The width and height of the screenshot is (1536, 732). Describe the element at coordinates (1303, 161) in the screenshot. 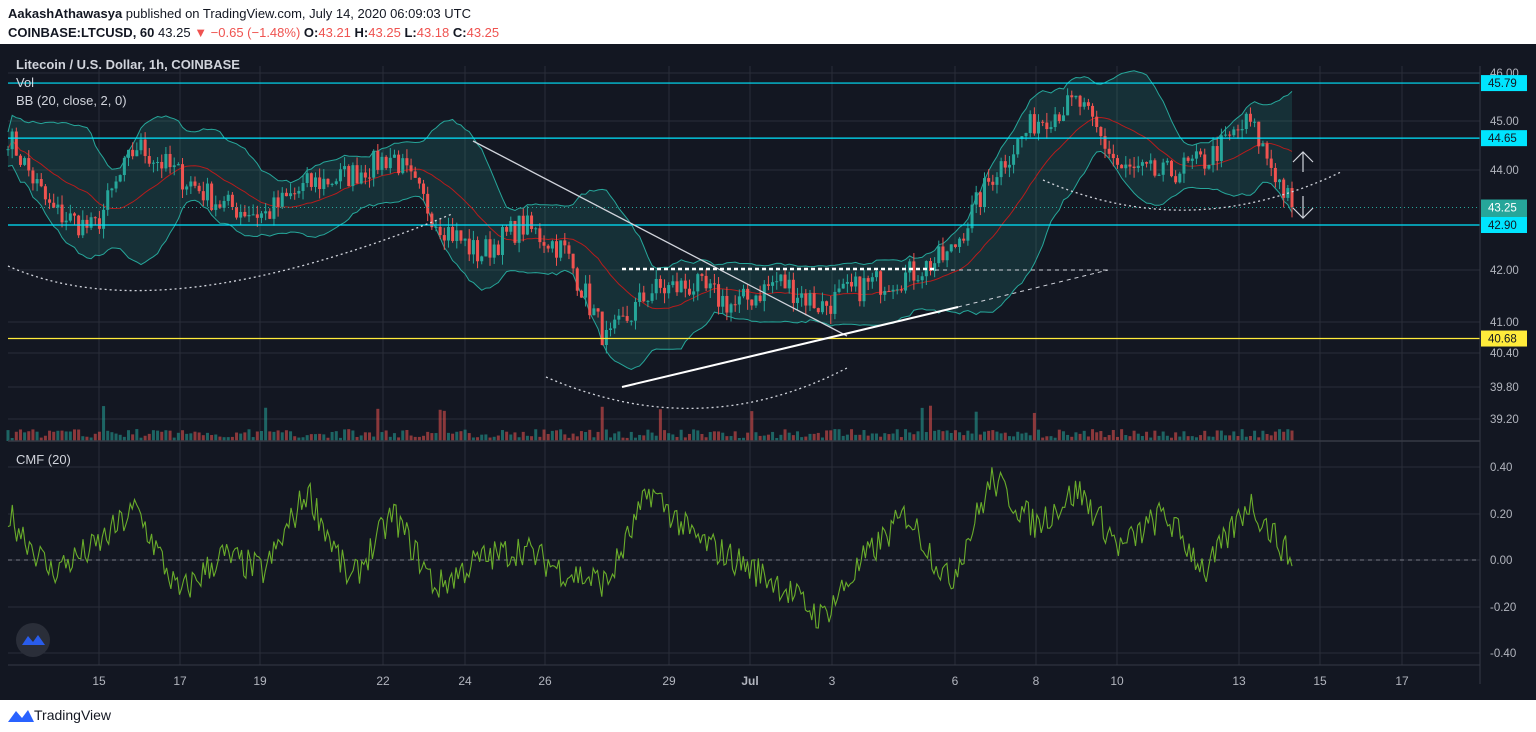

I see `arrow-up-icon` at that location.